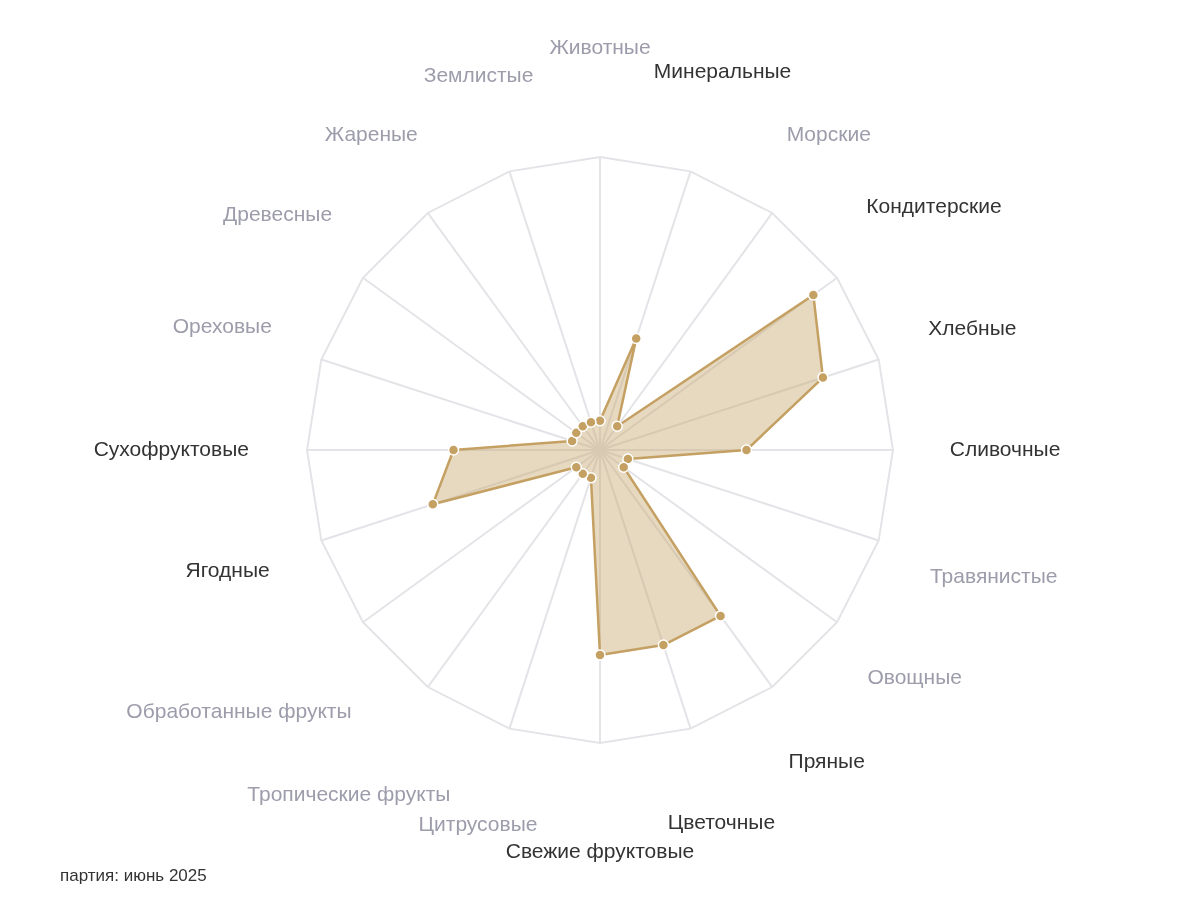 The width and height of the screenshot is (1200, 900). What do you see at coordinates (722, 71) in the screenshot?
I see `spoke-label: Минеральные` at bounding box center [722, 71].